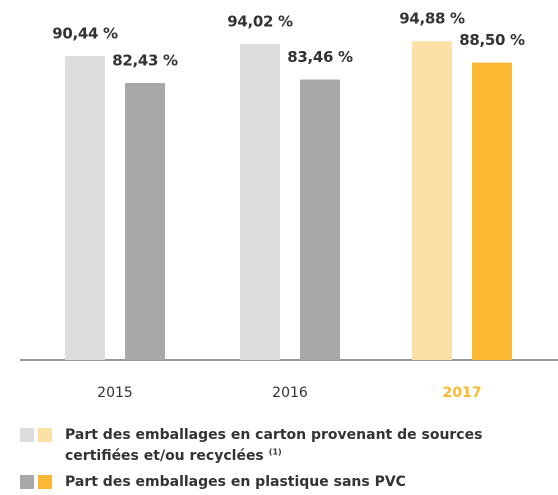 The height and width of the screenshot is (495, 558). I want to click on value-label: 90,44 %, so click(85, 34).